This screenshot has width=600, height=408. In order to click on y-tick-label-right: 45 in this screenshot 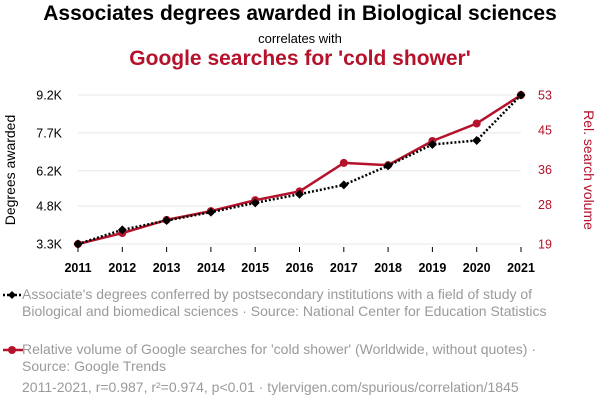, I will do `click(545, 131)`.